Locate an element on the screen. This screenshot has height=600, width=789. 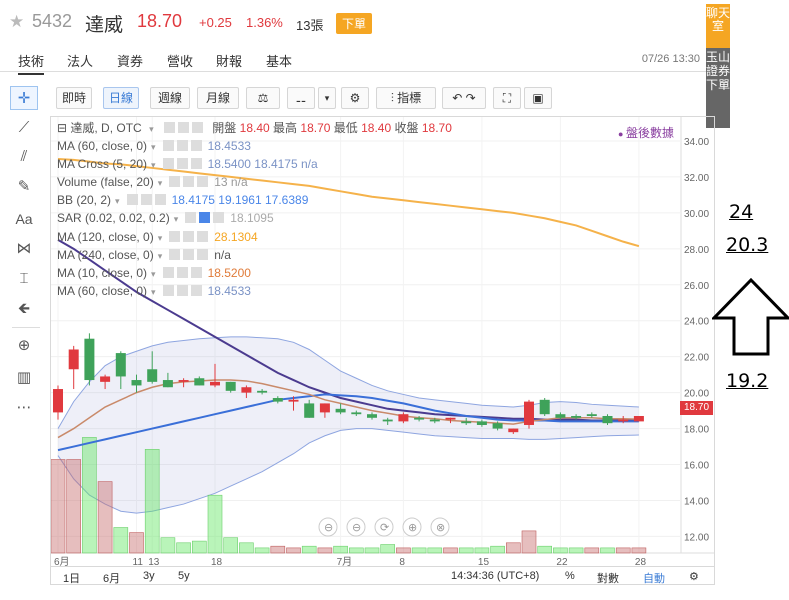
candle-body is located at coordinates (497, 426).